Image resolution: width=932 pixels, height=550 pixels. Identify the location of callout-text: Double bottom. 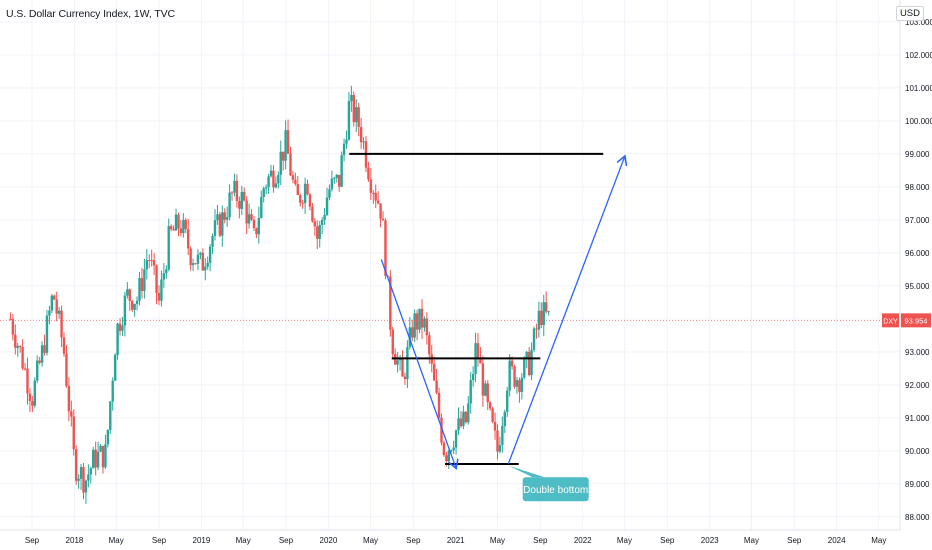
(555, 490).